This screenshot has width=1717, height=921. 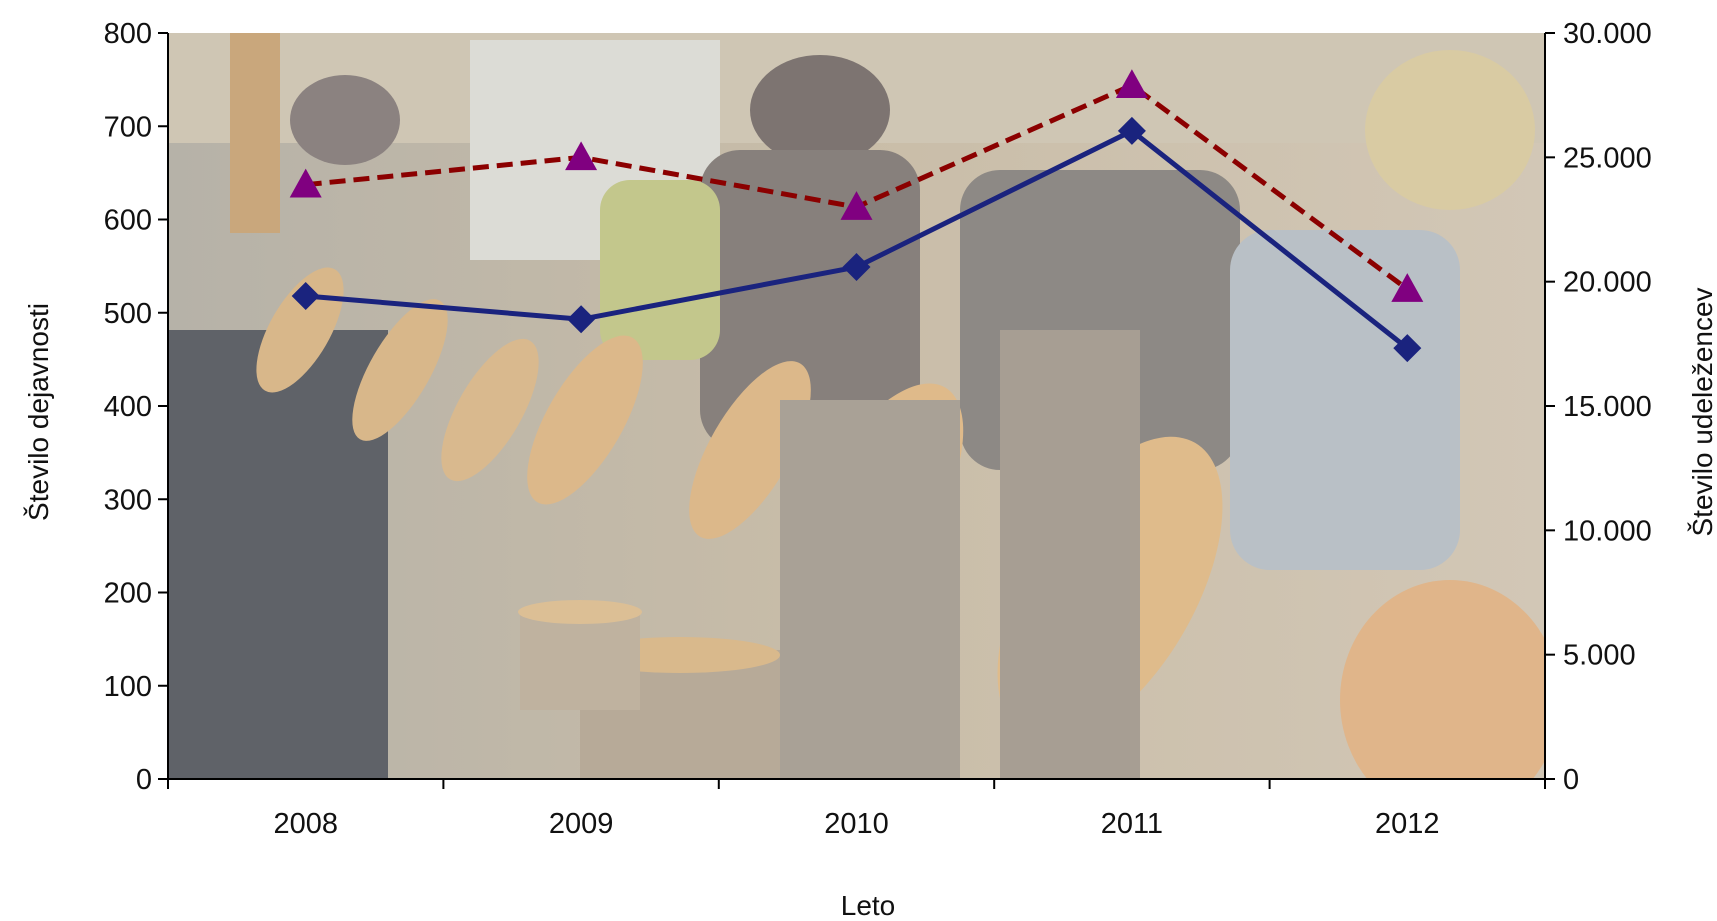 What do you see at coordinates (581, 824) in the screenshot?
I see `x-tick-label: 2009` at bounding box center [581, 824].